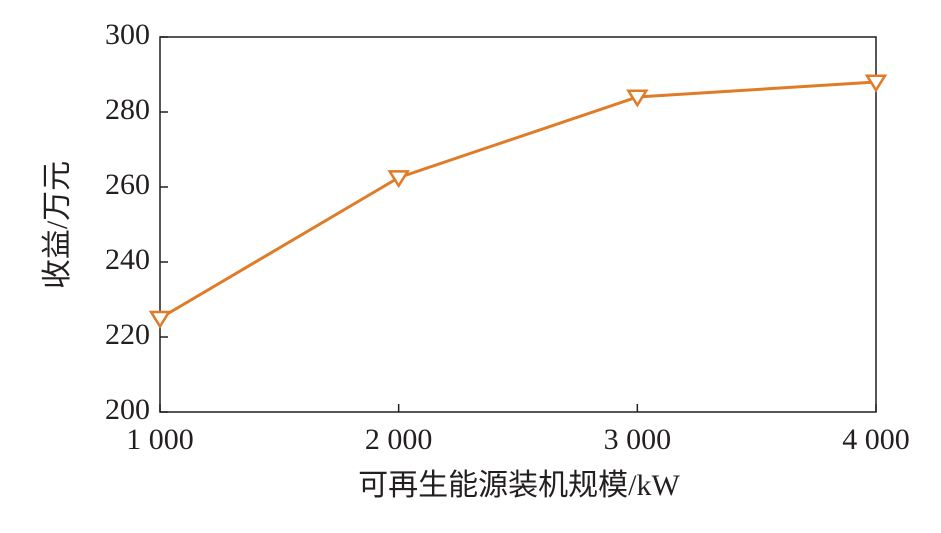 The image size is (941, 533). Describe the element at coordinates (127, 409) in the screenshot. I see `y-tick-label: 200` at that location.